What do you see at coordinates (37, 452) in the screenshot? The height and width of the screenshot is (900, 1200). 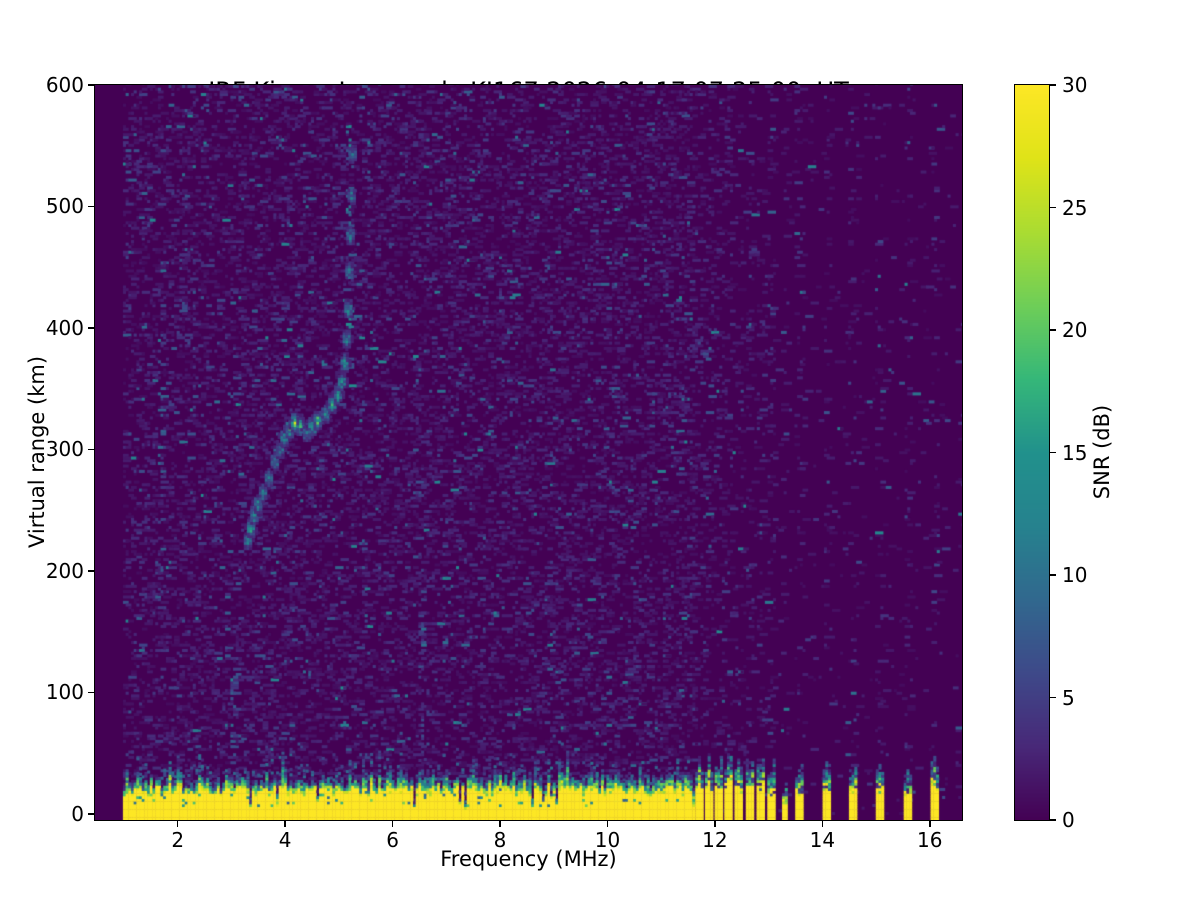 I see `y-axis-label: Virtual range (km)` at bounding box center [37, 452].